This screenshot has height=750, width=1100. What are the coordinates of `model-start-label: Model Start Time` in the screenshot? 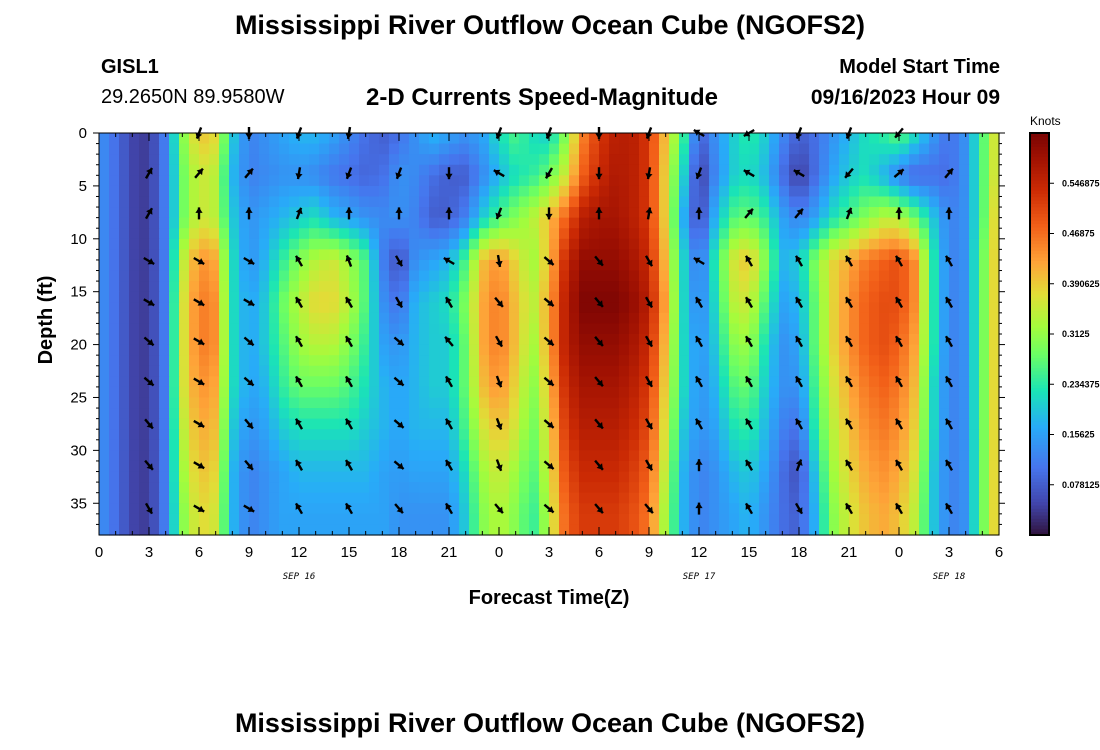 It's located at (919, 67).